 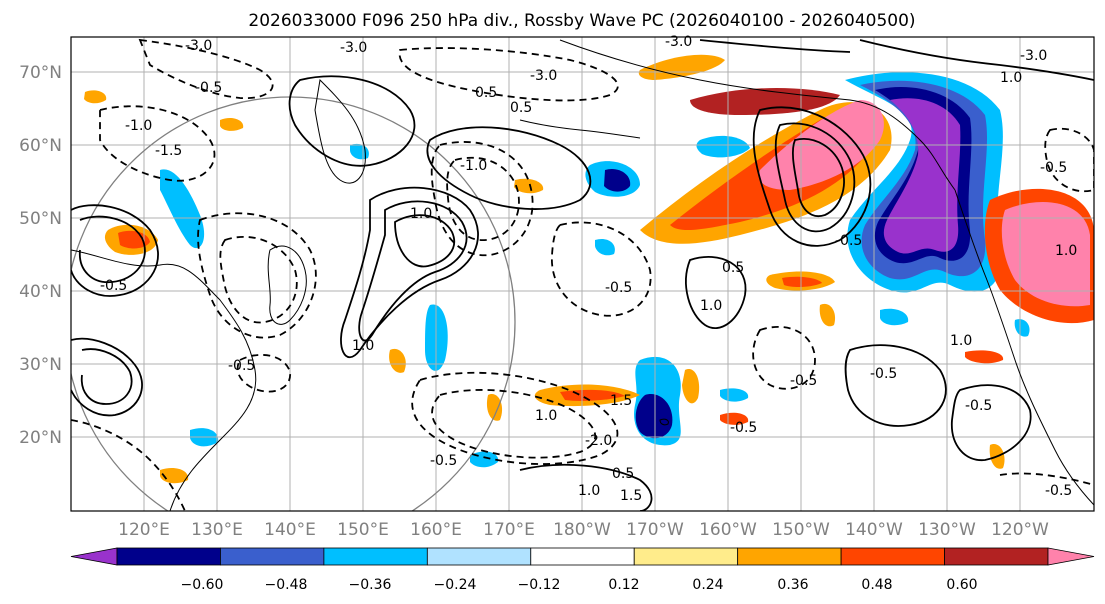 I want to click on shade-negative-central-navy, so click(x=654, y=416).